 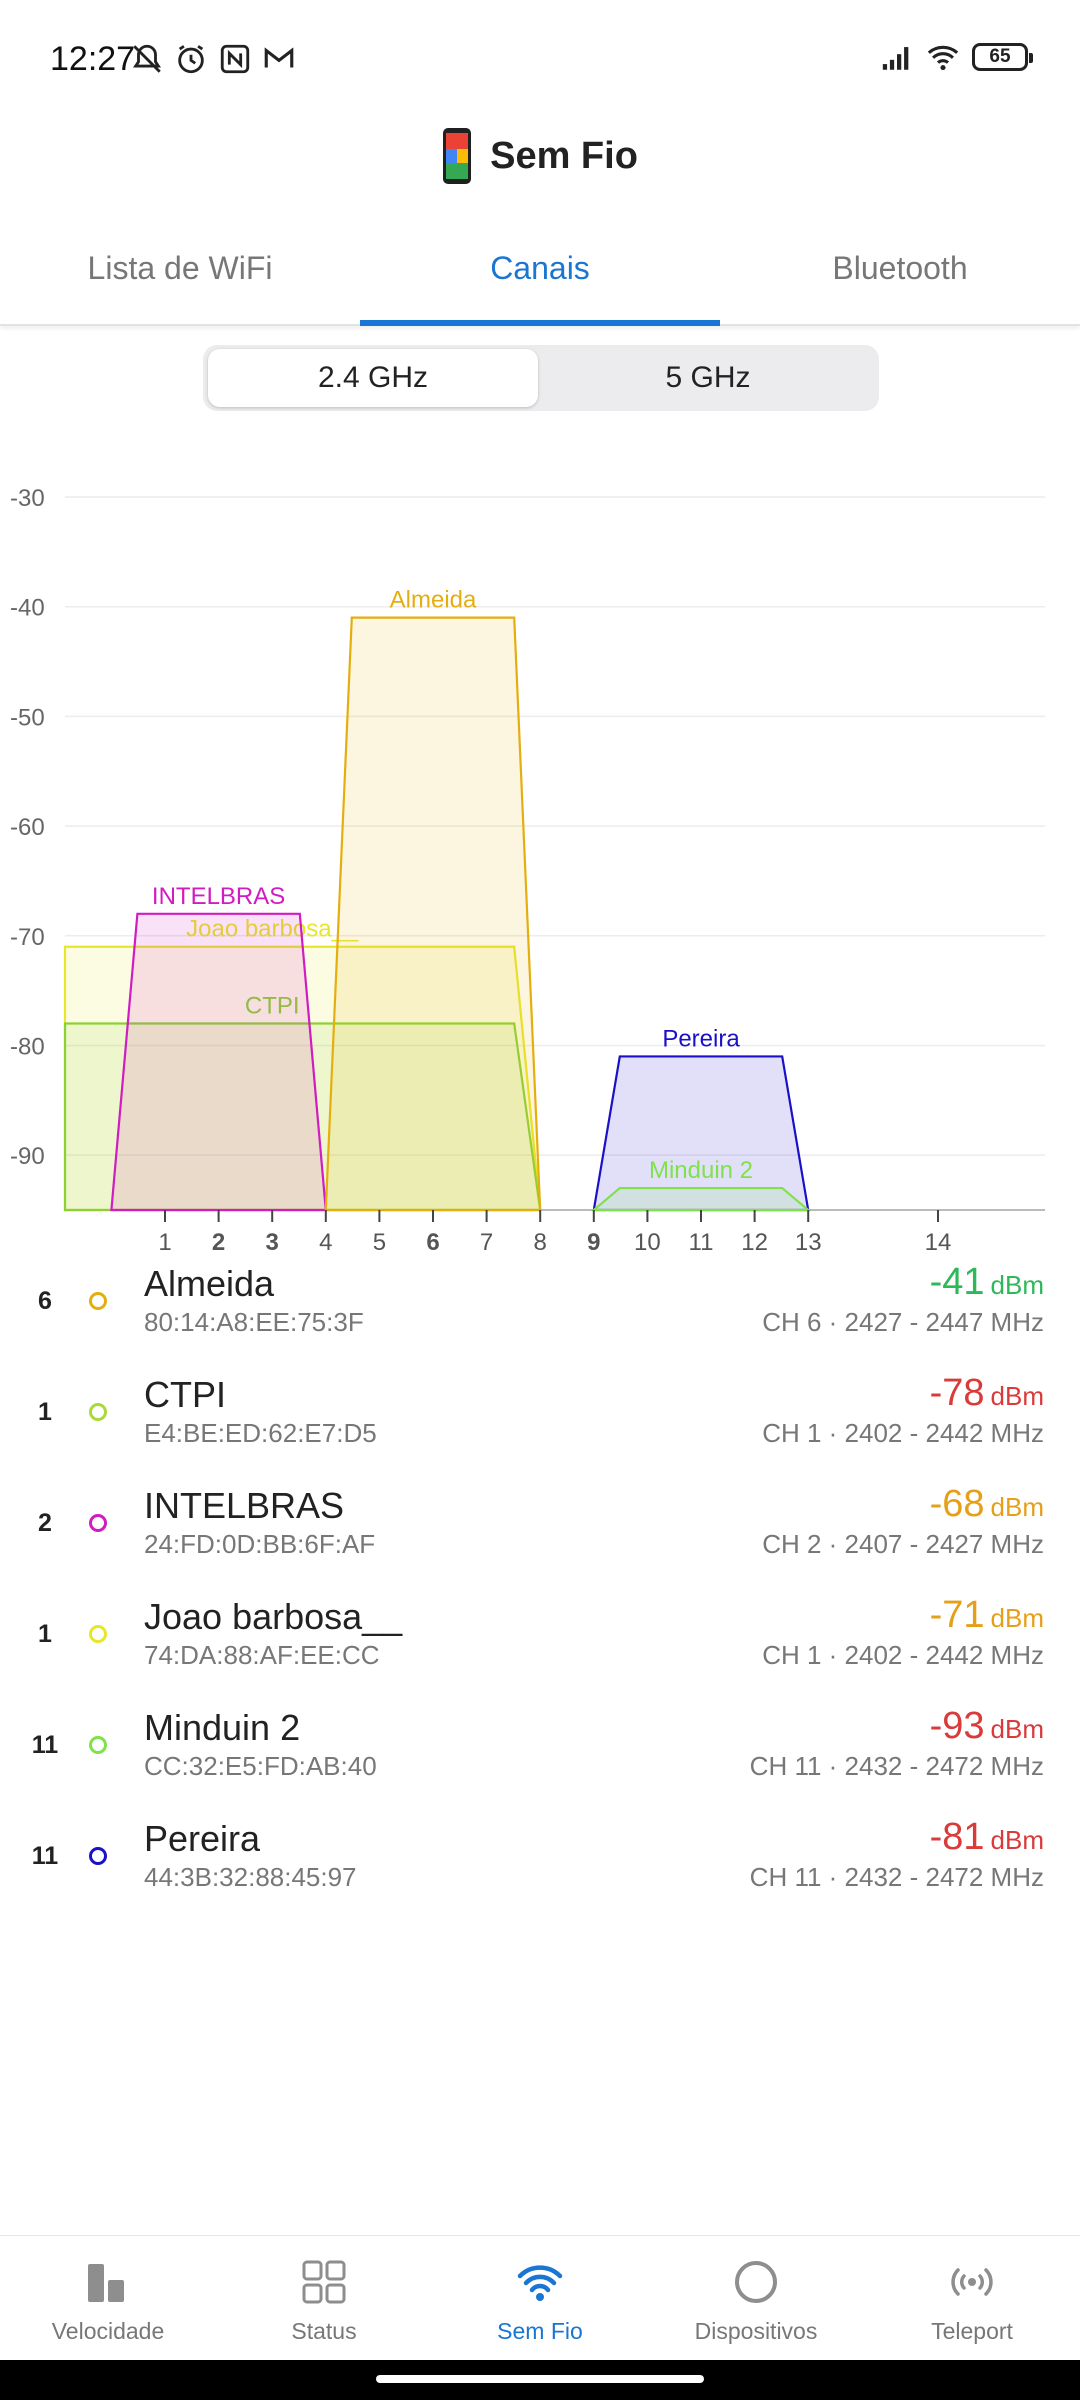 What do you see at coordinates (324, 2282) in the screenshot?
I see `grid-icon` at bounding box center [324, 2282].